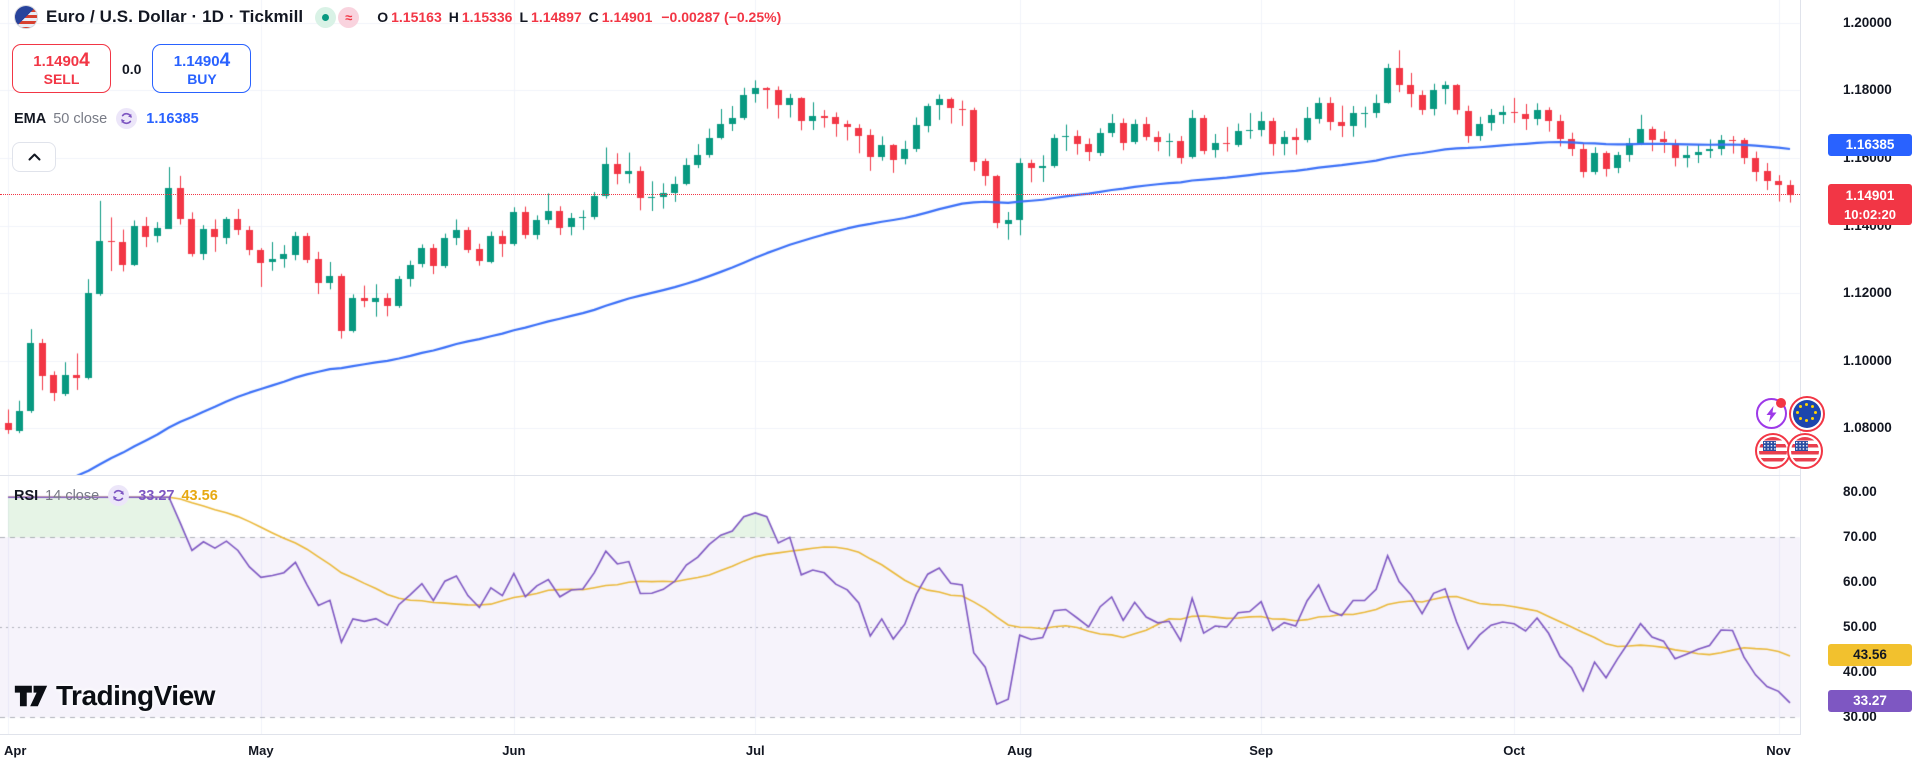 The image size is (1919, 769). I want to click on rsi-value: 33.27, so click(156, 495).